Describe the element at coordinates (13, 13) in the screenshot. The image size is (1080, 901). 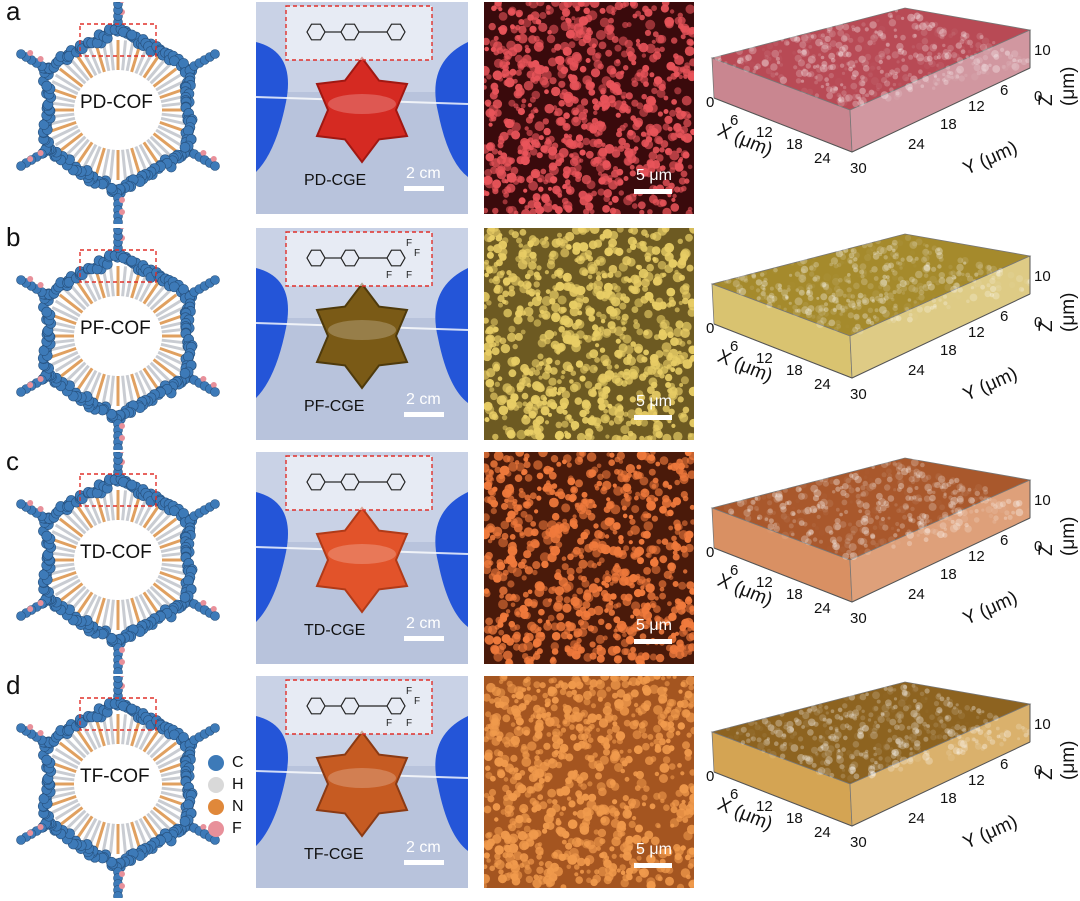
I see `panel-letter: a` at that location.